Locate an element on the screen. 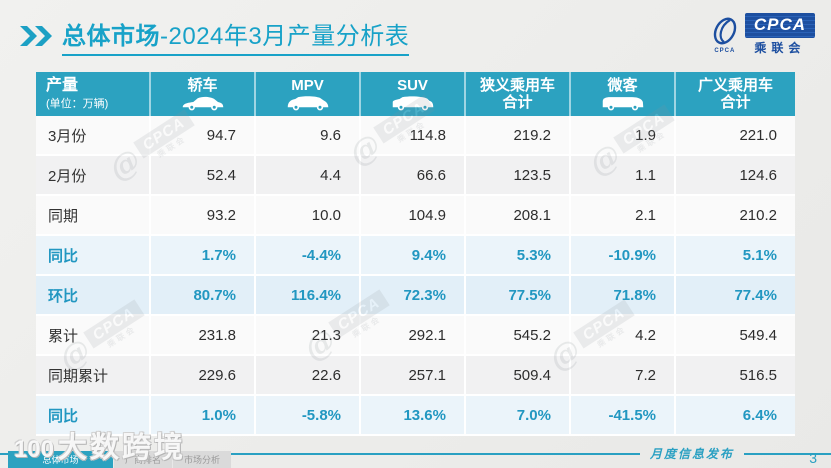 The image size is (831, 468). cpca-logo-main: CPCA 乘联会 is located at coordinates (779, 34).